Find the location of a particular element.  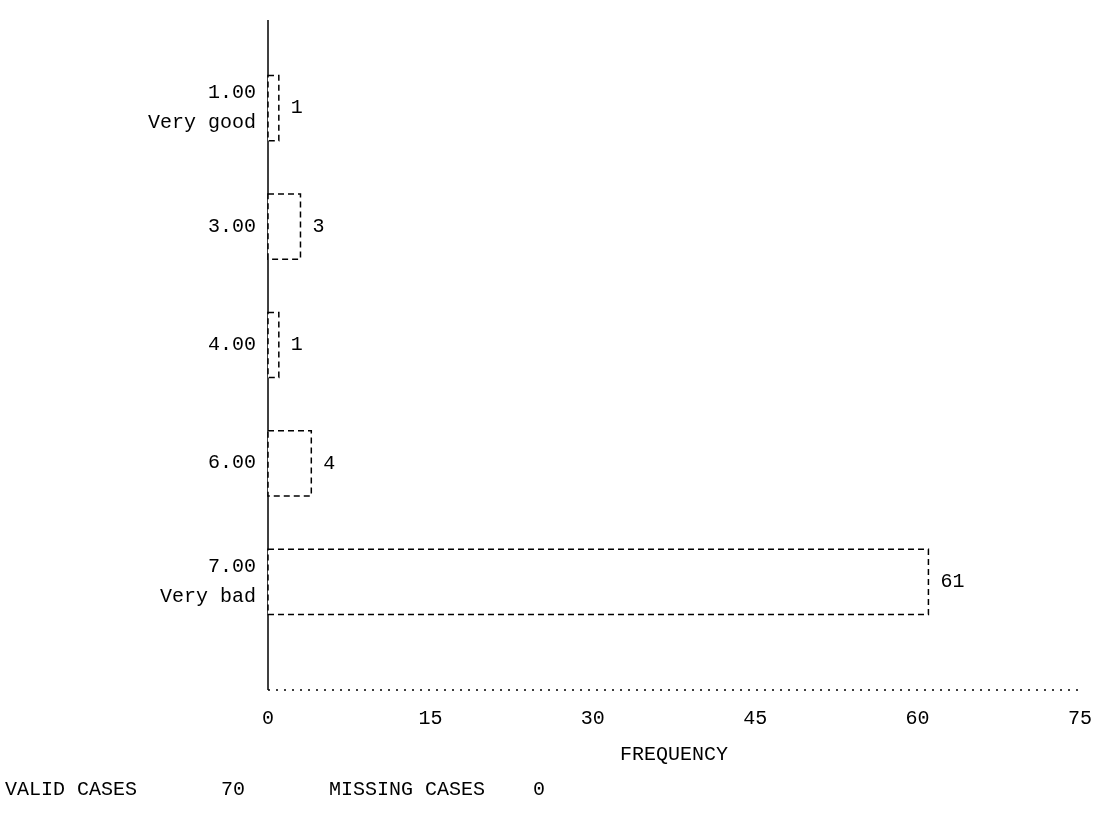

y-tick-label: 7.00 Very bad is located at coordinates (207, 582).